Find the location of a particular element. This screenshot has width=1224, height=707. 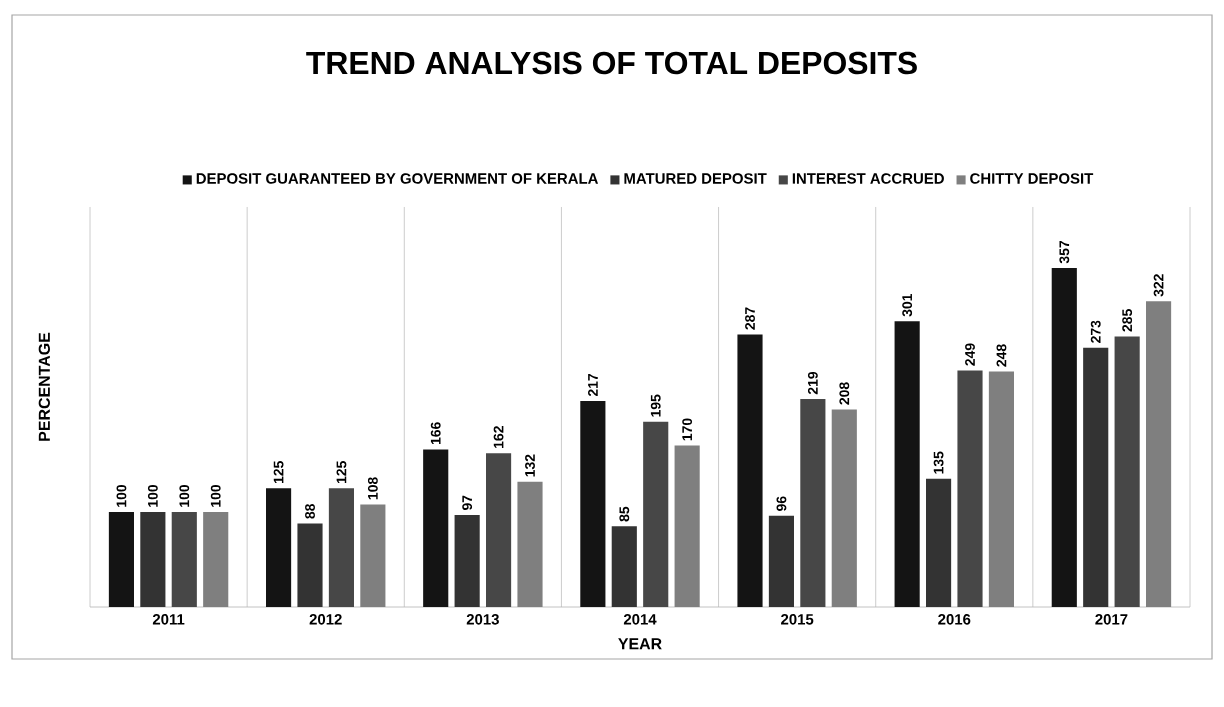

data-label: 97 is located at coordinates (467, 503).